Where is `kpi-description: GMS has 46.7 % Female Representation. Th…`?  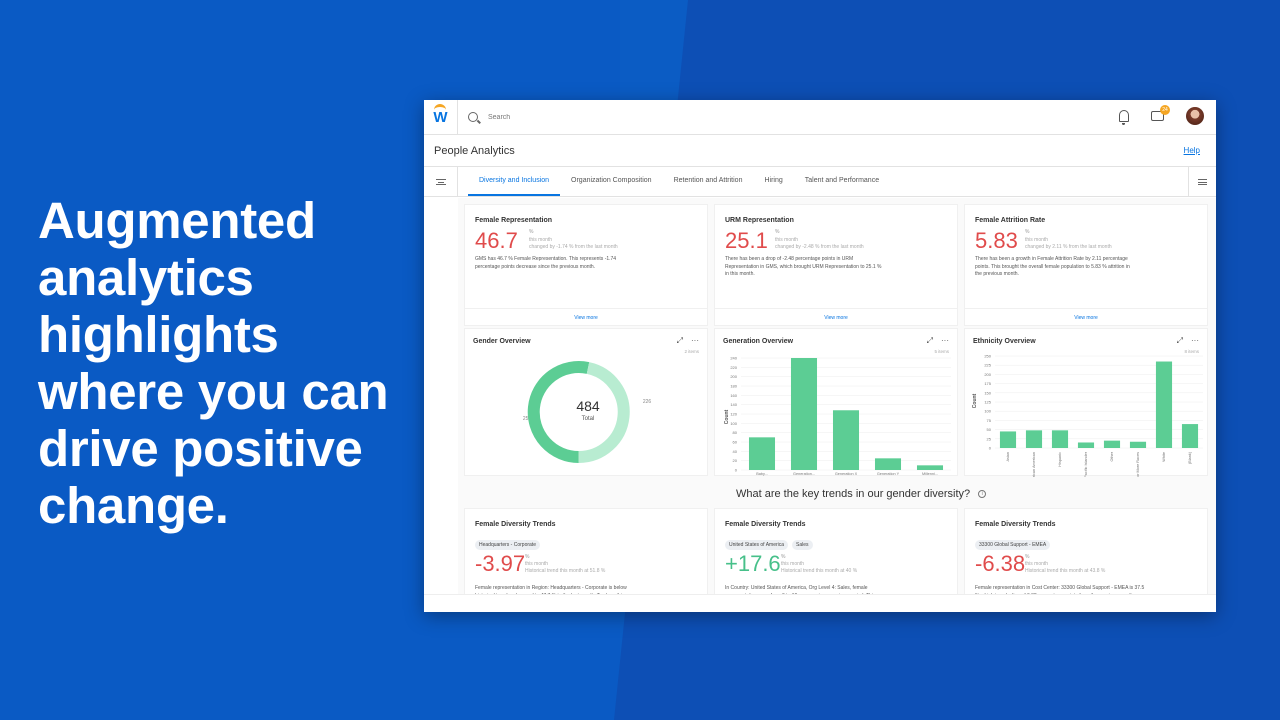 kpi-description: GMS has 46.7 % Female Representation. Th… is located at coordinates (546, 263).